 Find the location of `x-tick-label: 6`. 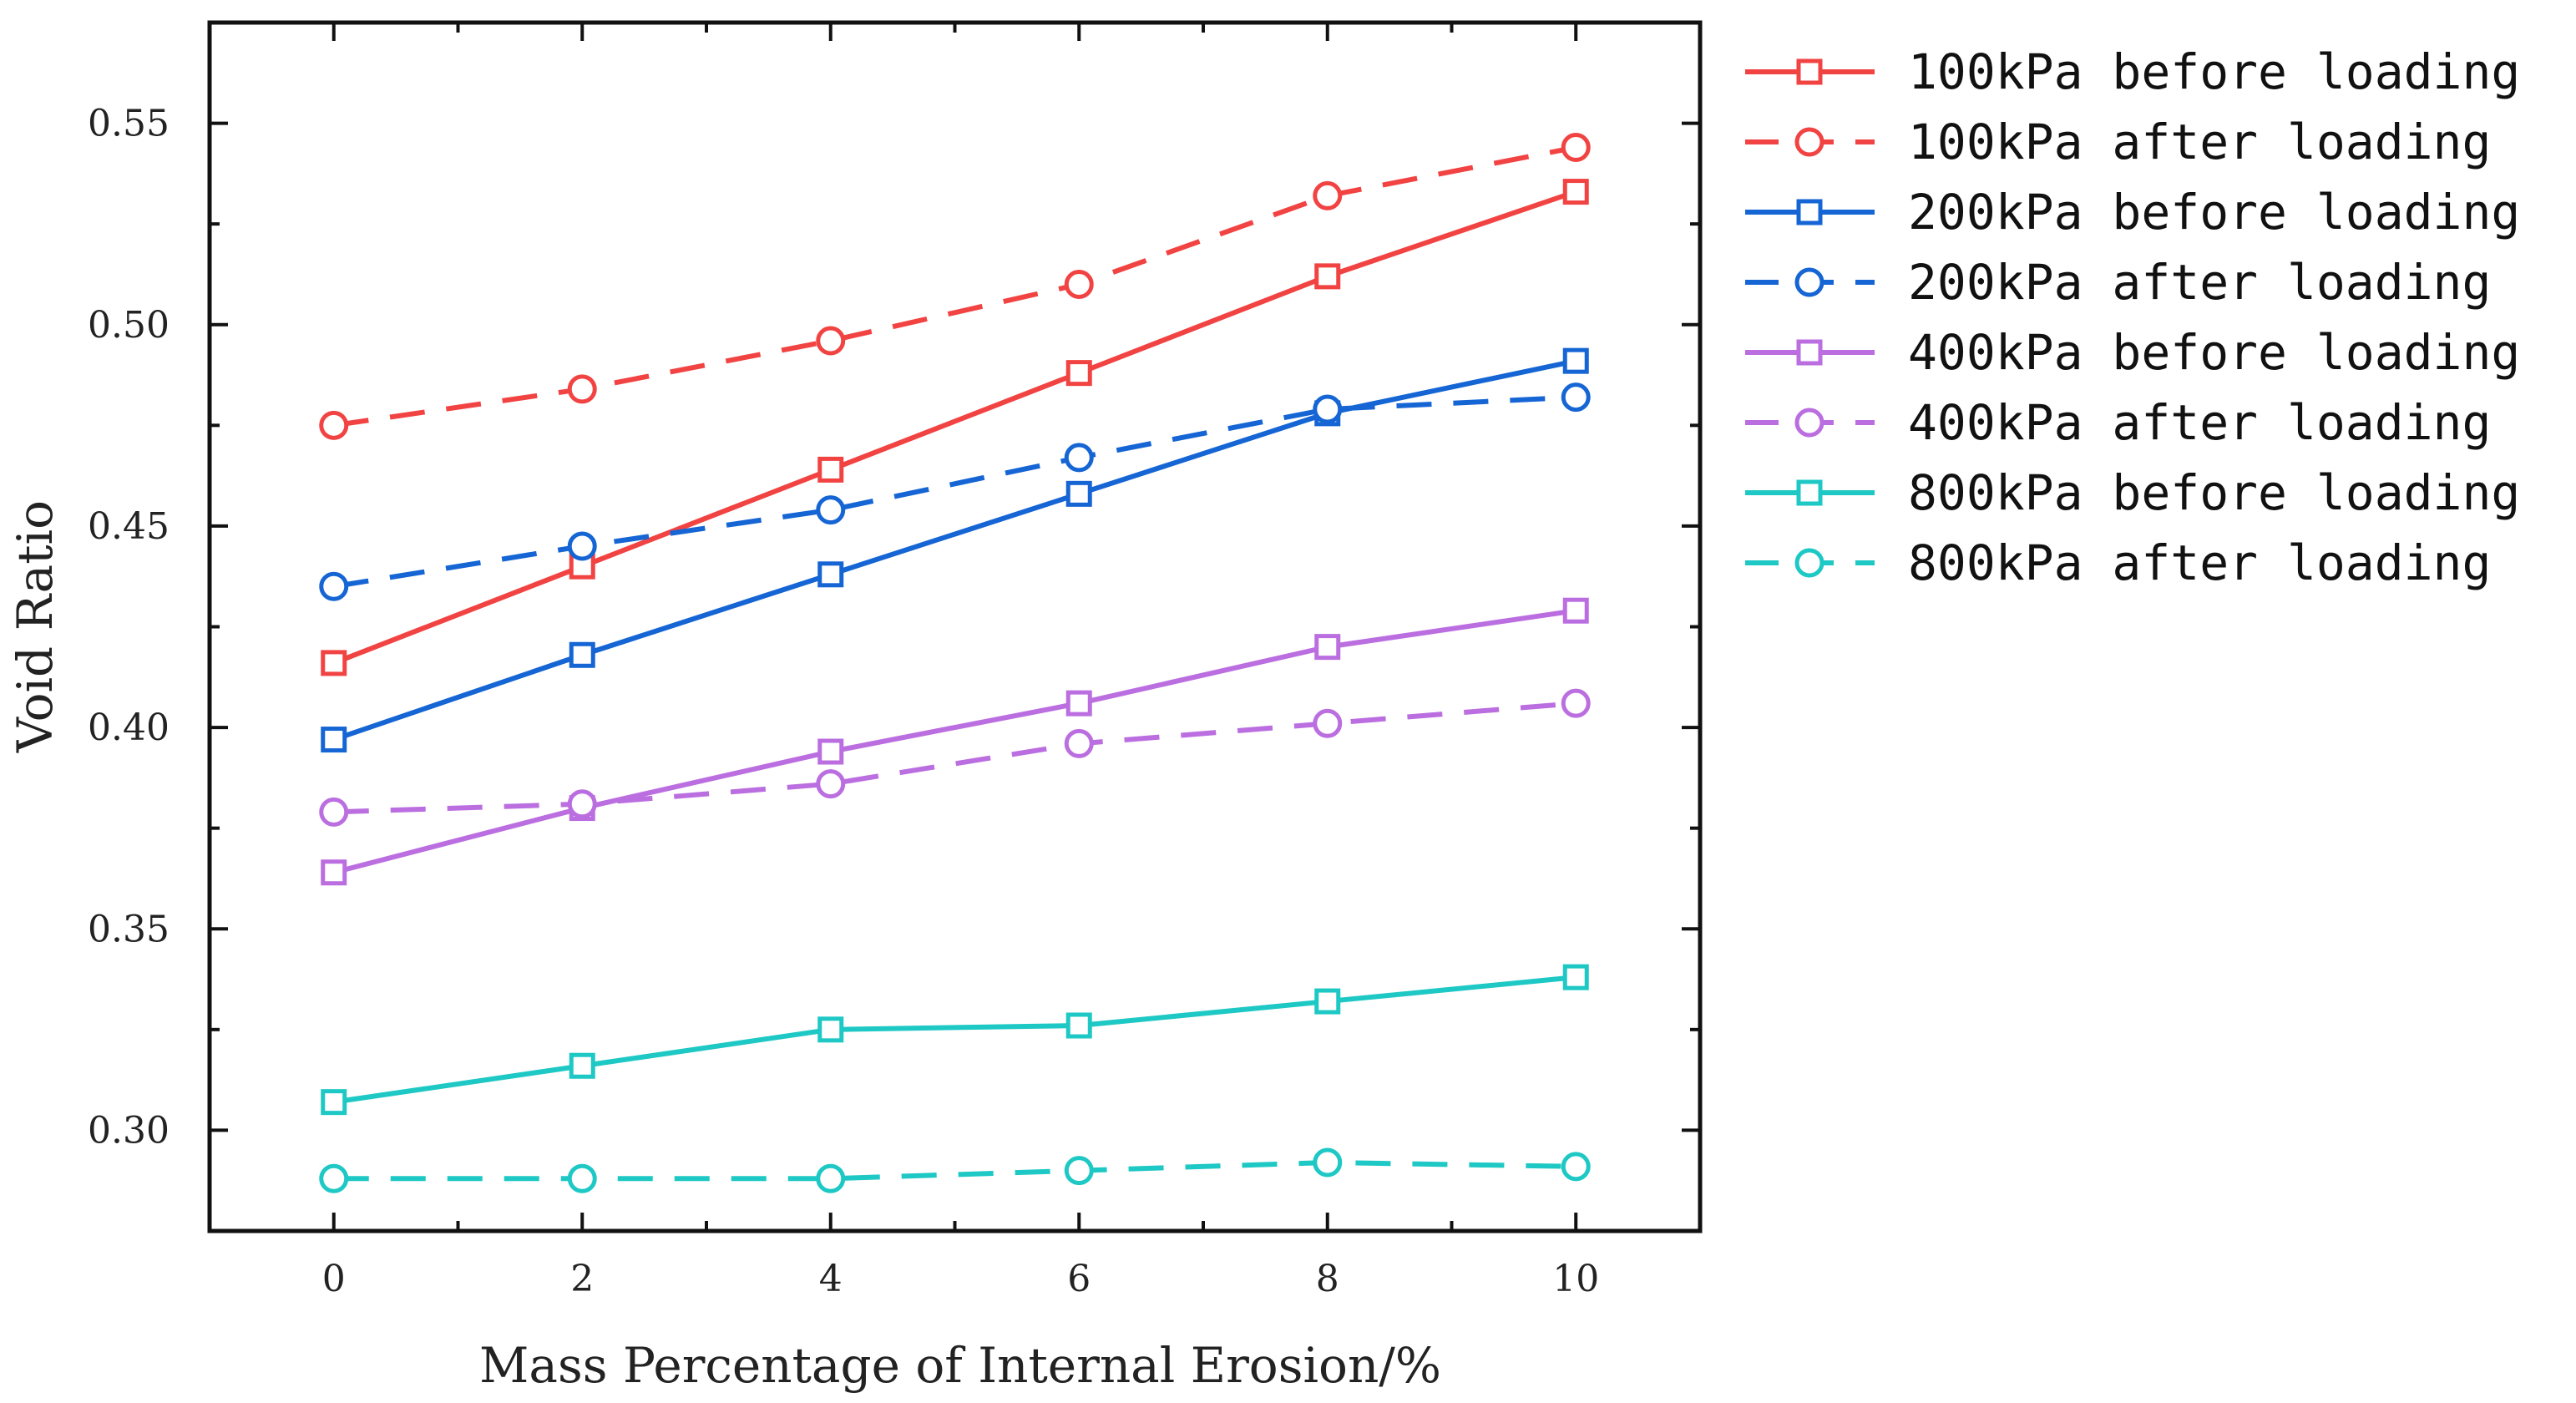

x-tick-label: 6 is located at coordinates (1079, 1279).